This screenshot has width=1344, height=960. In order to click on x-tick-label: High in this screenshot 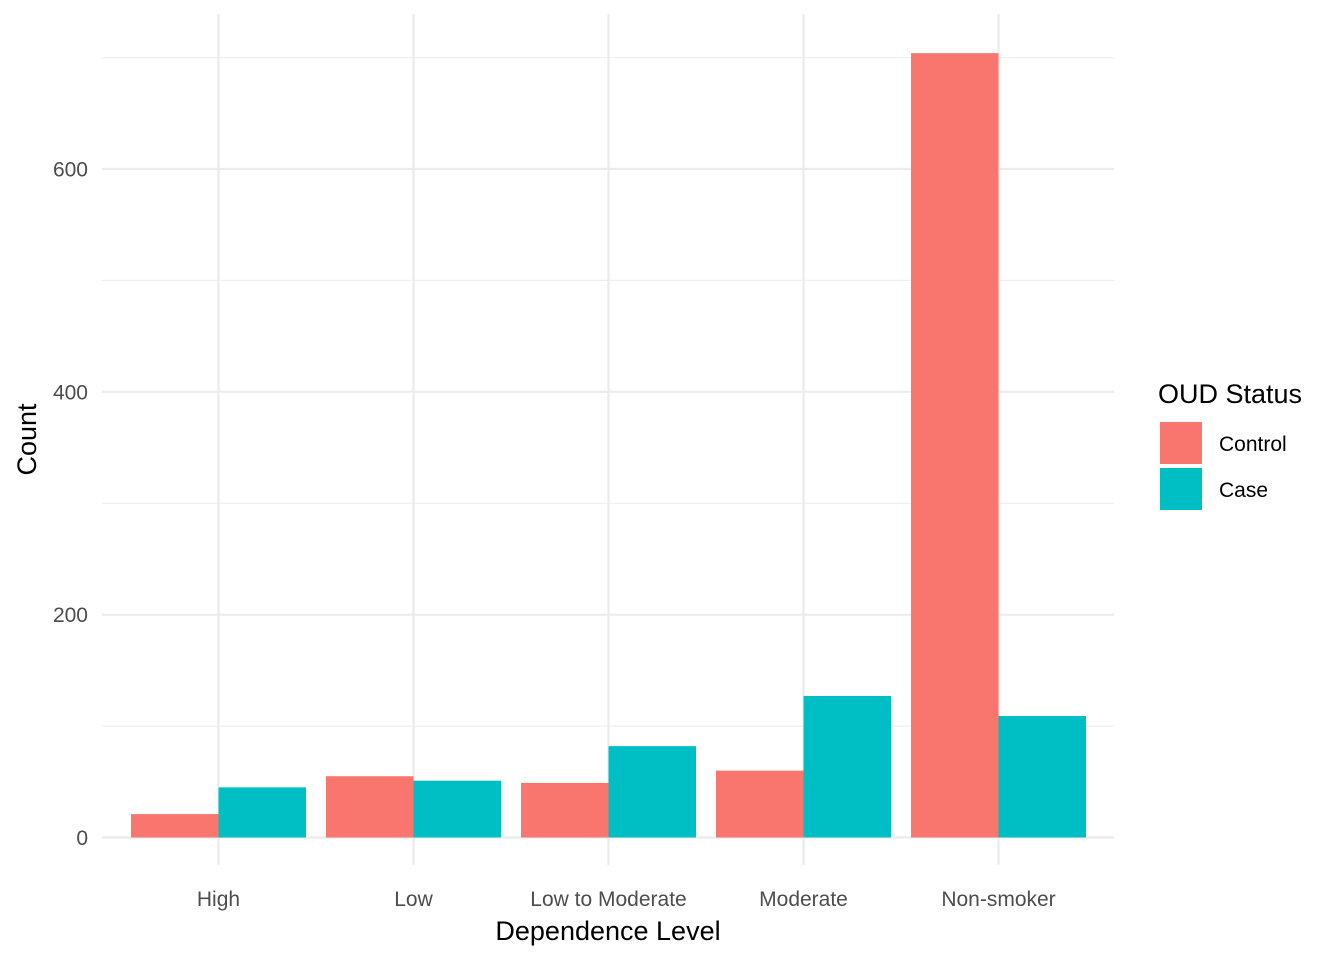, I will do `click(218, 899)`.